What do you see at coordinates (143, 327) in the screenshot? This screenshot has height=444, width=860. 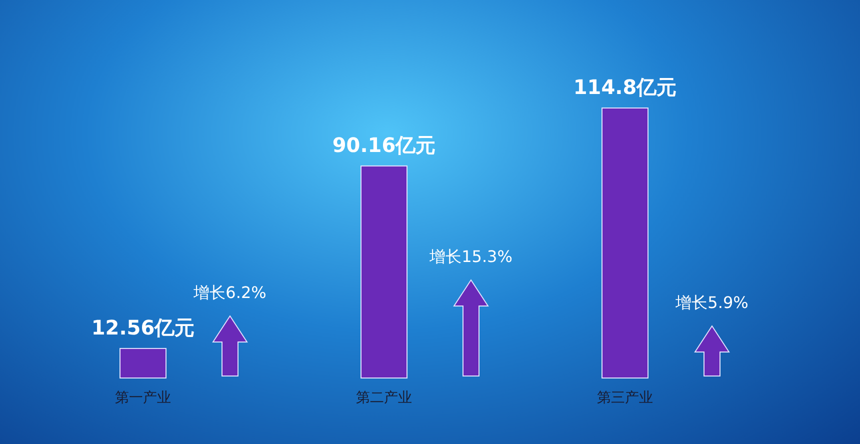 I see `data-label: 12.56亿元` at bounding box center [143, 327].